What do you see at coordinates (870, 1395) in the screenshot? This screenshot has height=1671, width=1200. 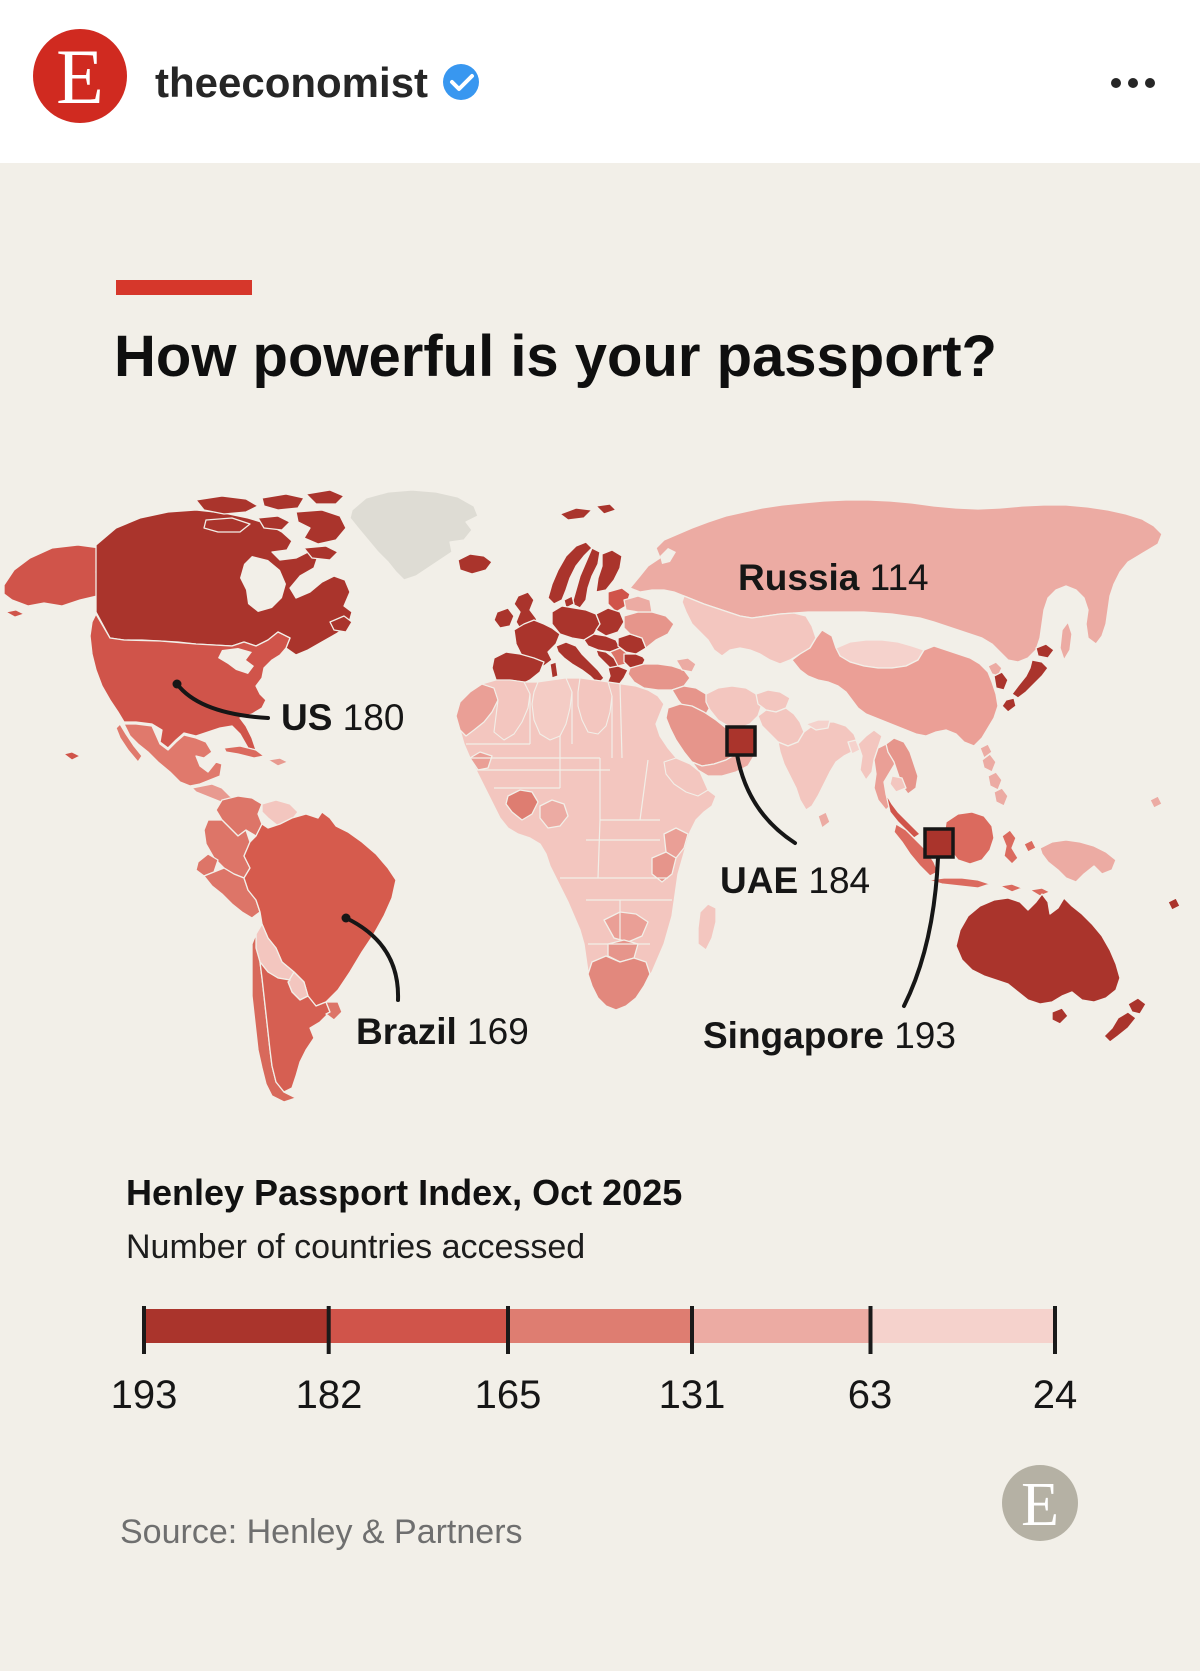 I see `svg-text: 63` at bounding box center [870, 1395].